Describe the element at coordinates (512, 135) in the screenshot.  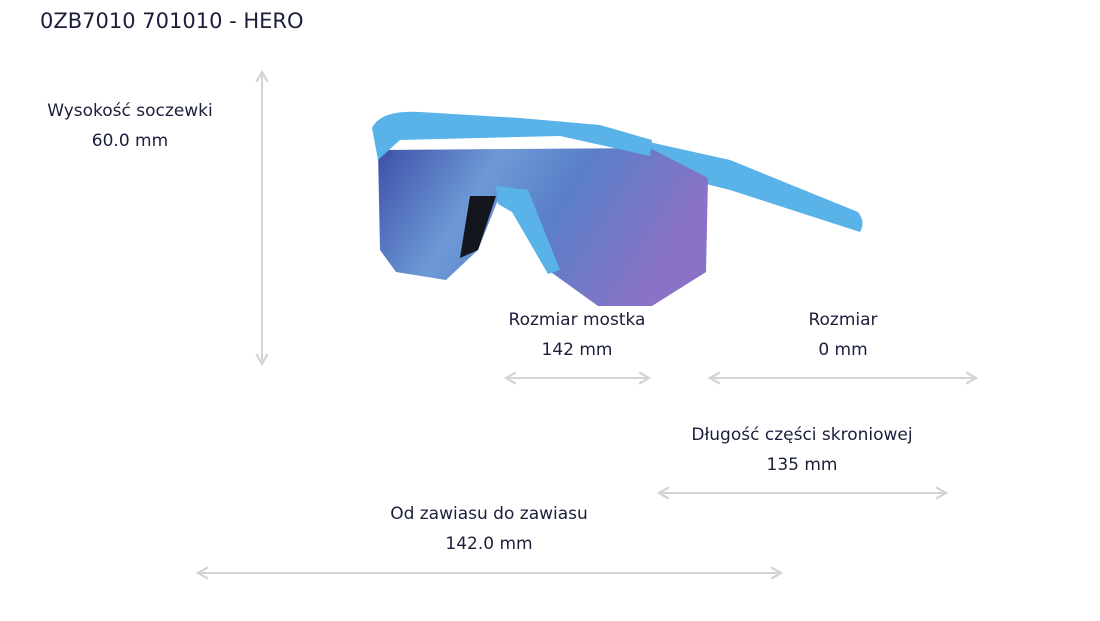
I see `frame-top` at that location.